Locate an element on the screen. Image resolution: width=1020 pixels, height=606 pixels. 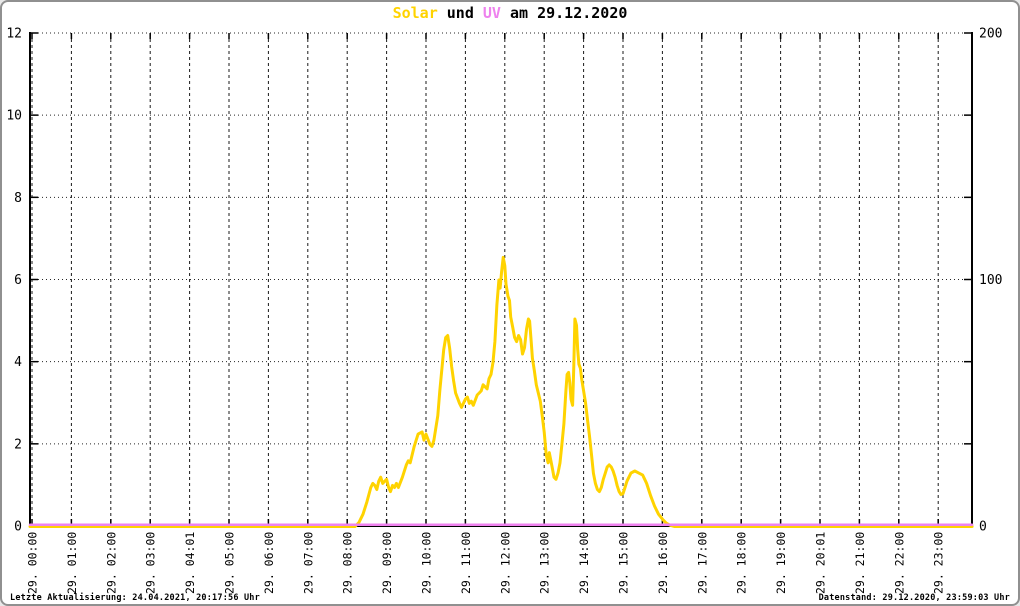
chart-title-segment: und is located at coordinates (460, 13).